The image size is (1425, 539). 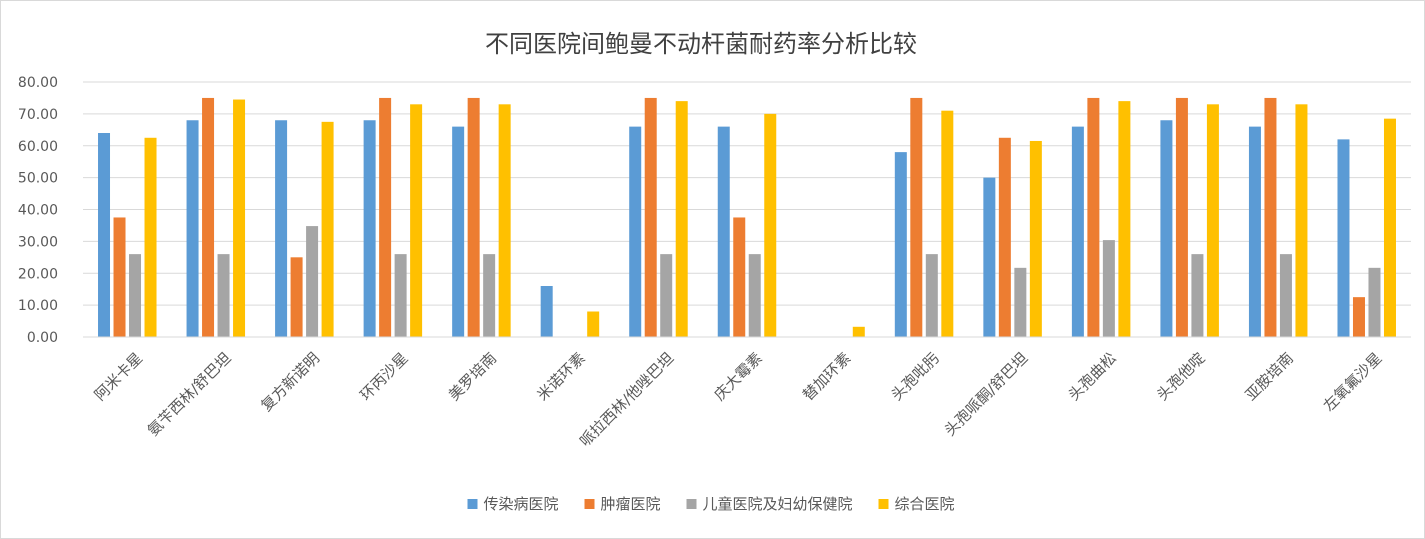 What do you see at coordinates (1180, 376) in the screenshot?
I see `x-category-label: 头孢他啶` at bounding box center [1180, 376].